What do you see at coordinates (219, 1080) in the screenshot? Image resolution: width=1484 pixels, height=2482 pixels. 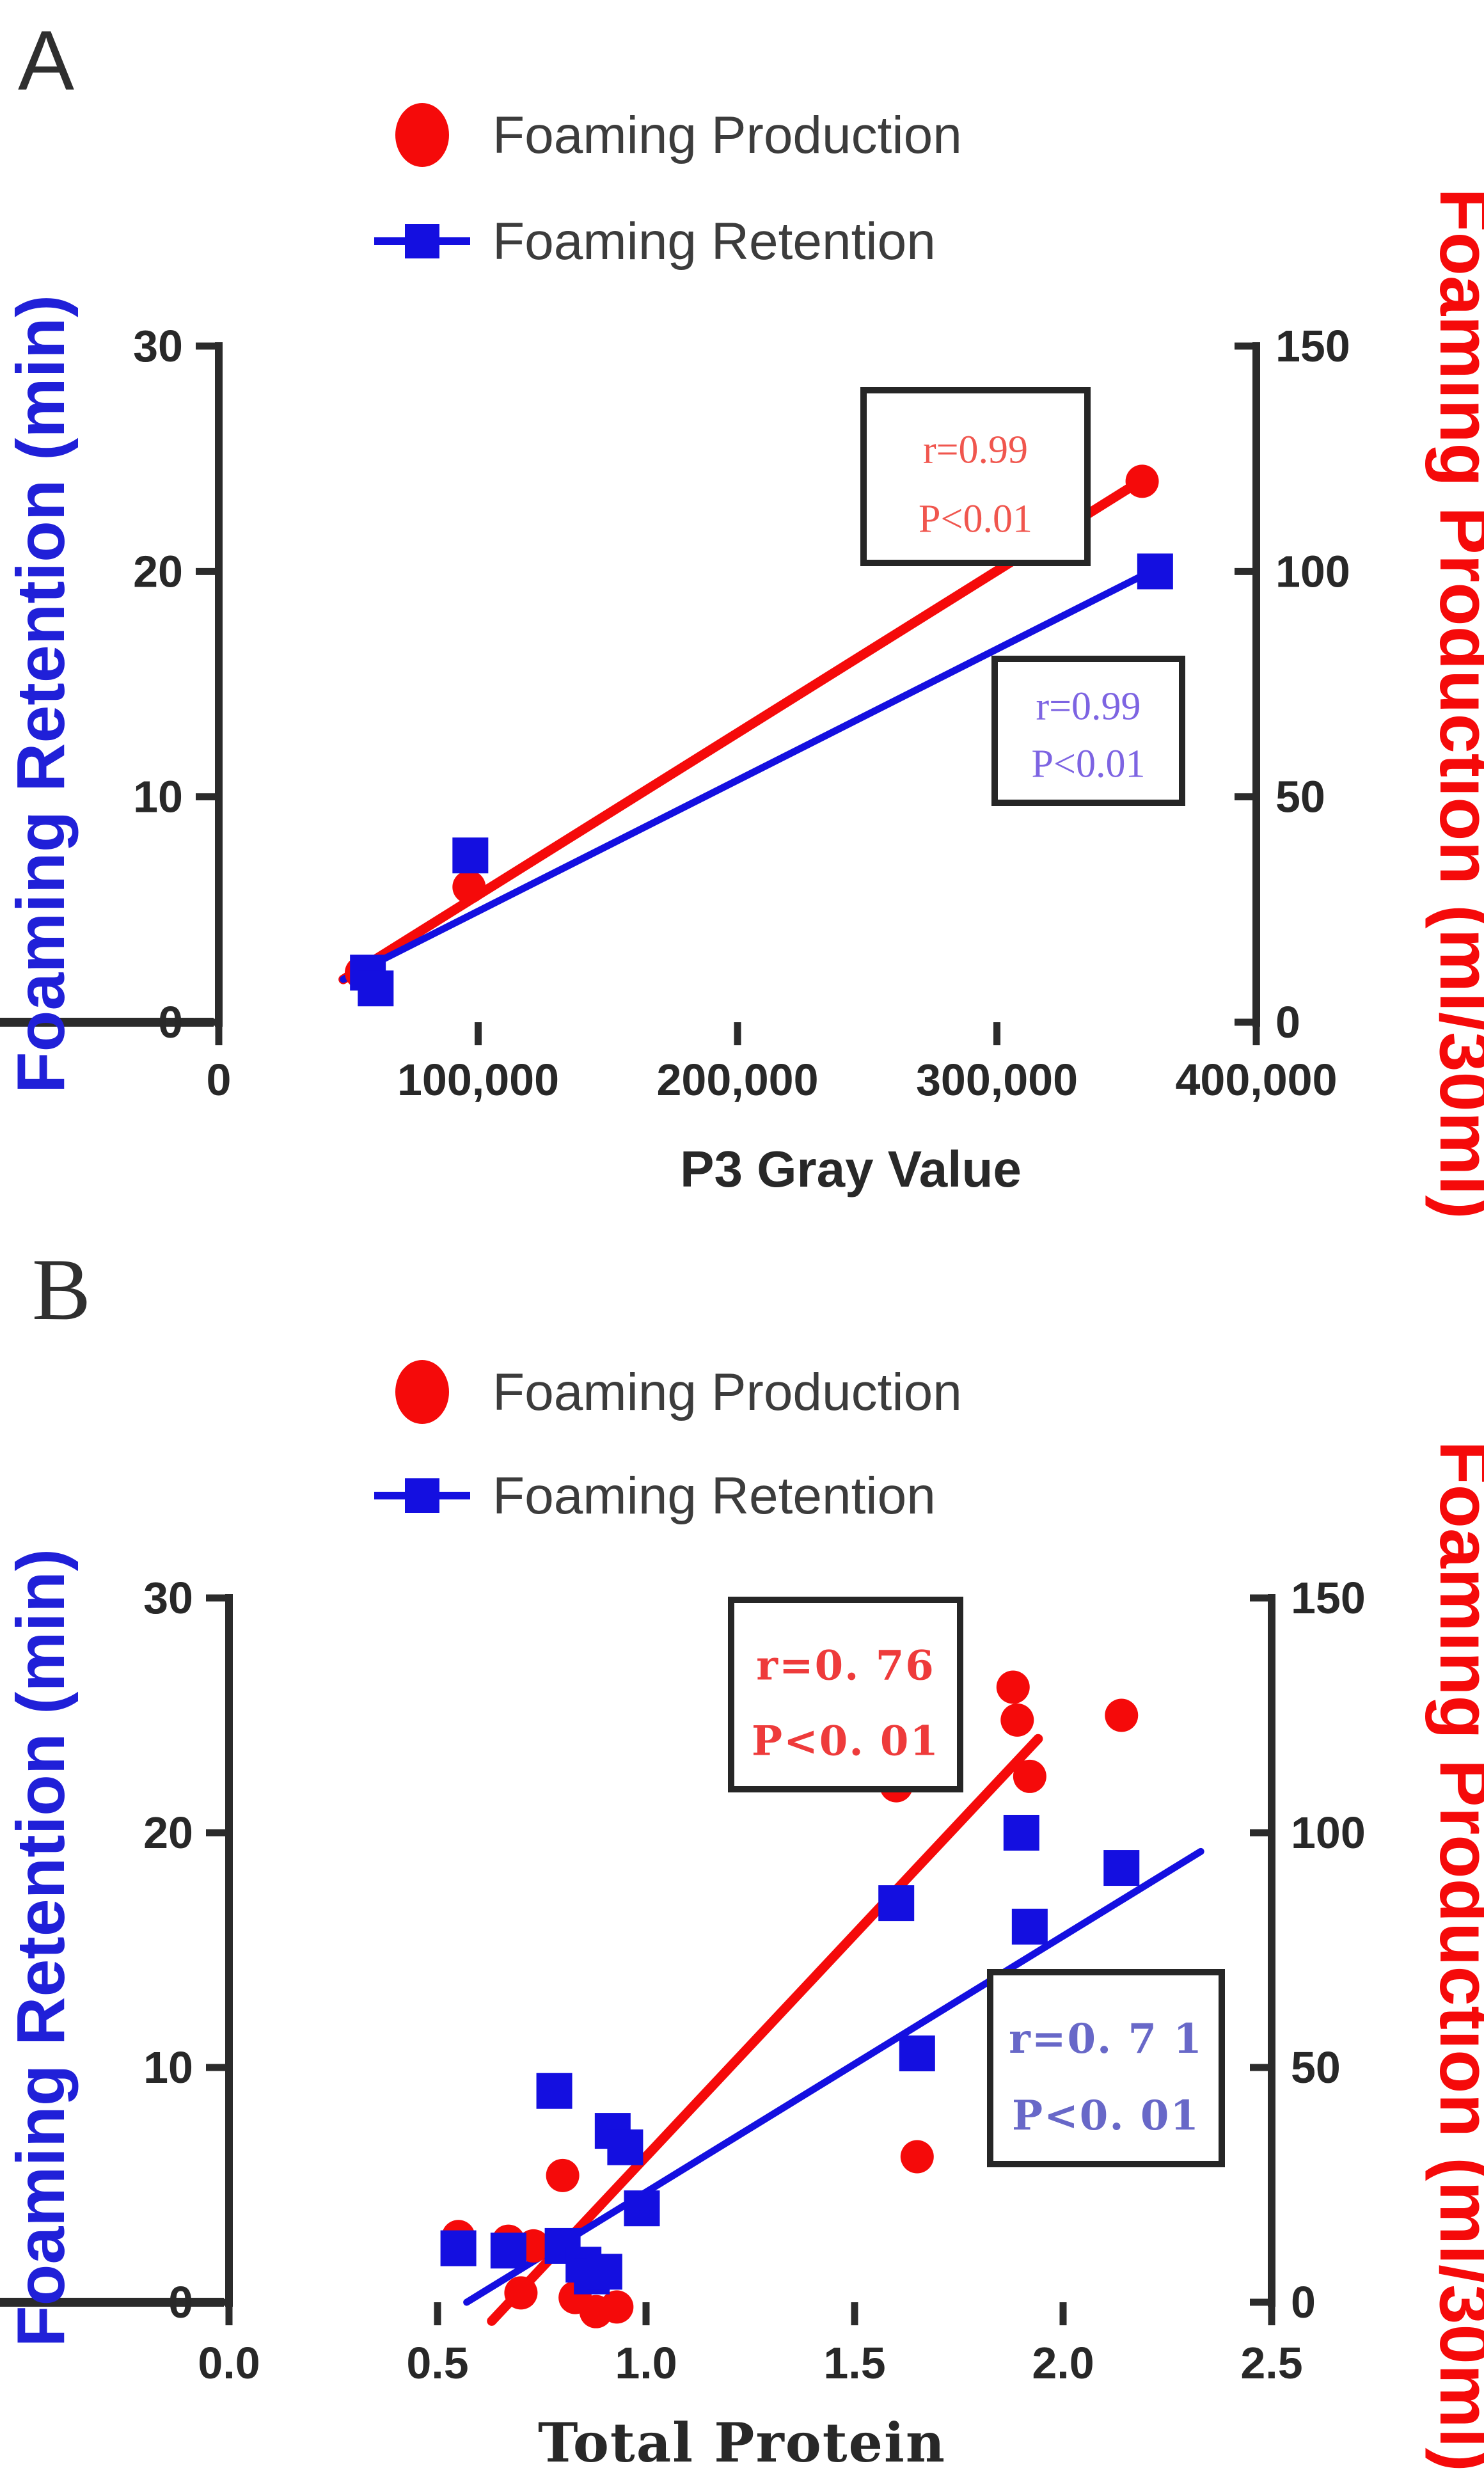 I see `x-axis-tick-label: 0` at bounding box center [219, 1080].